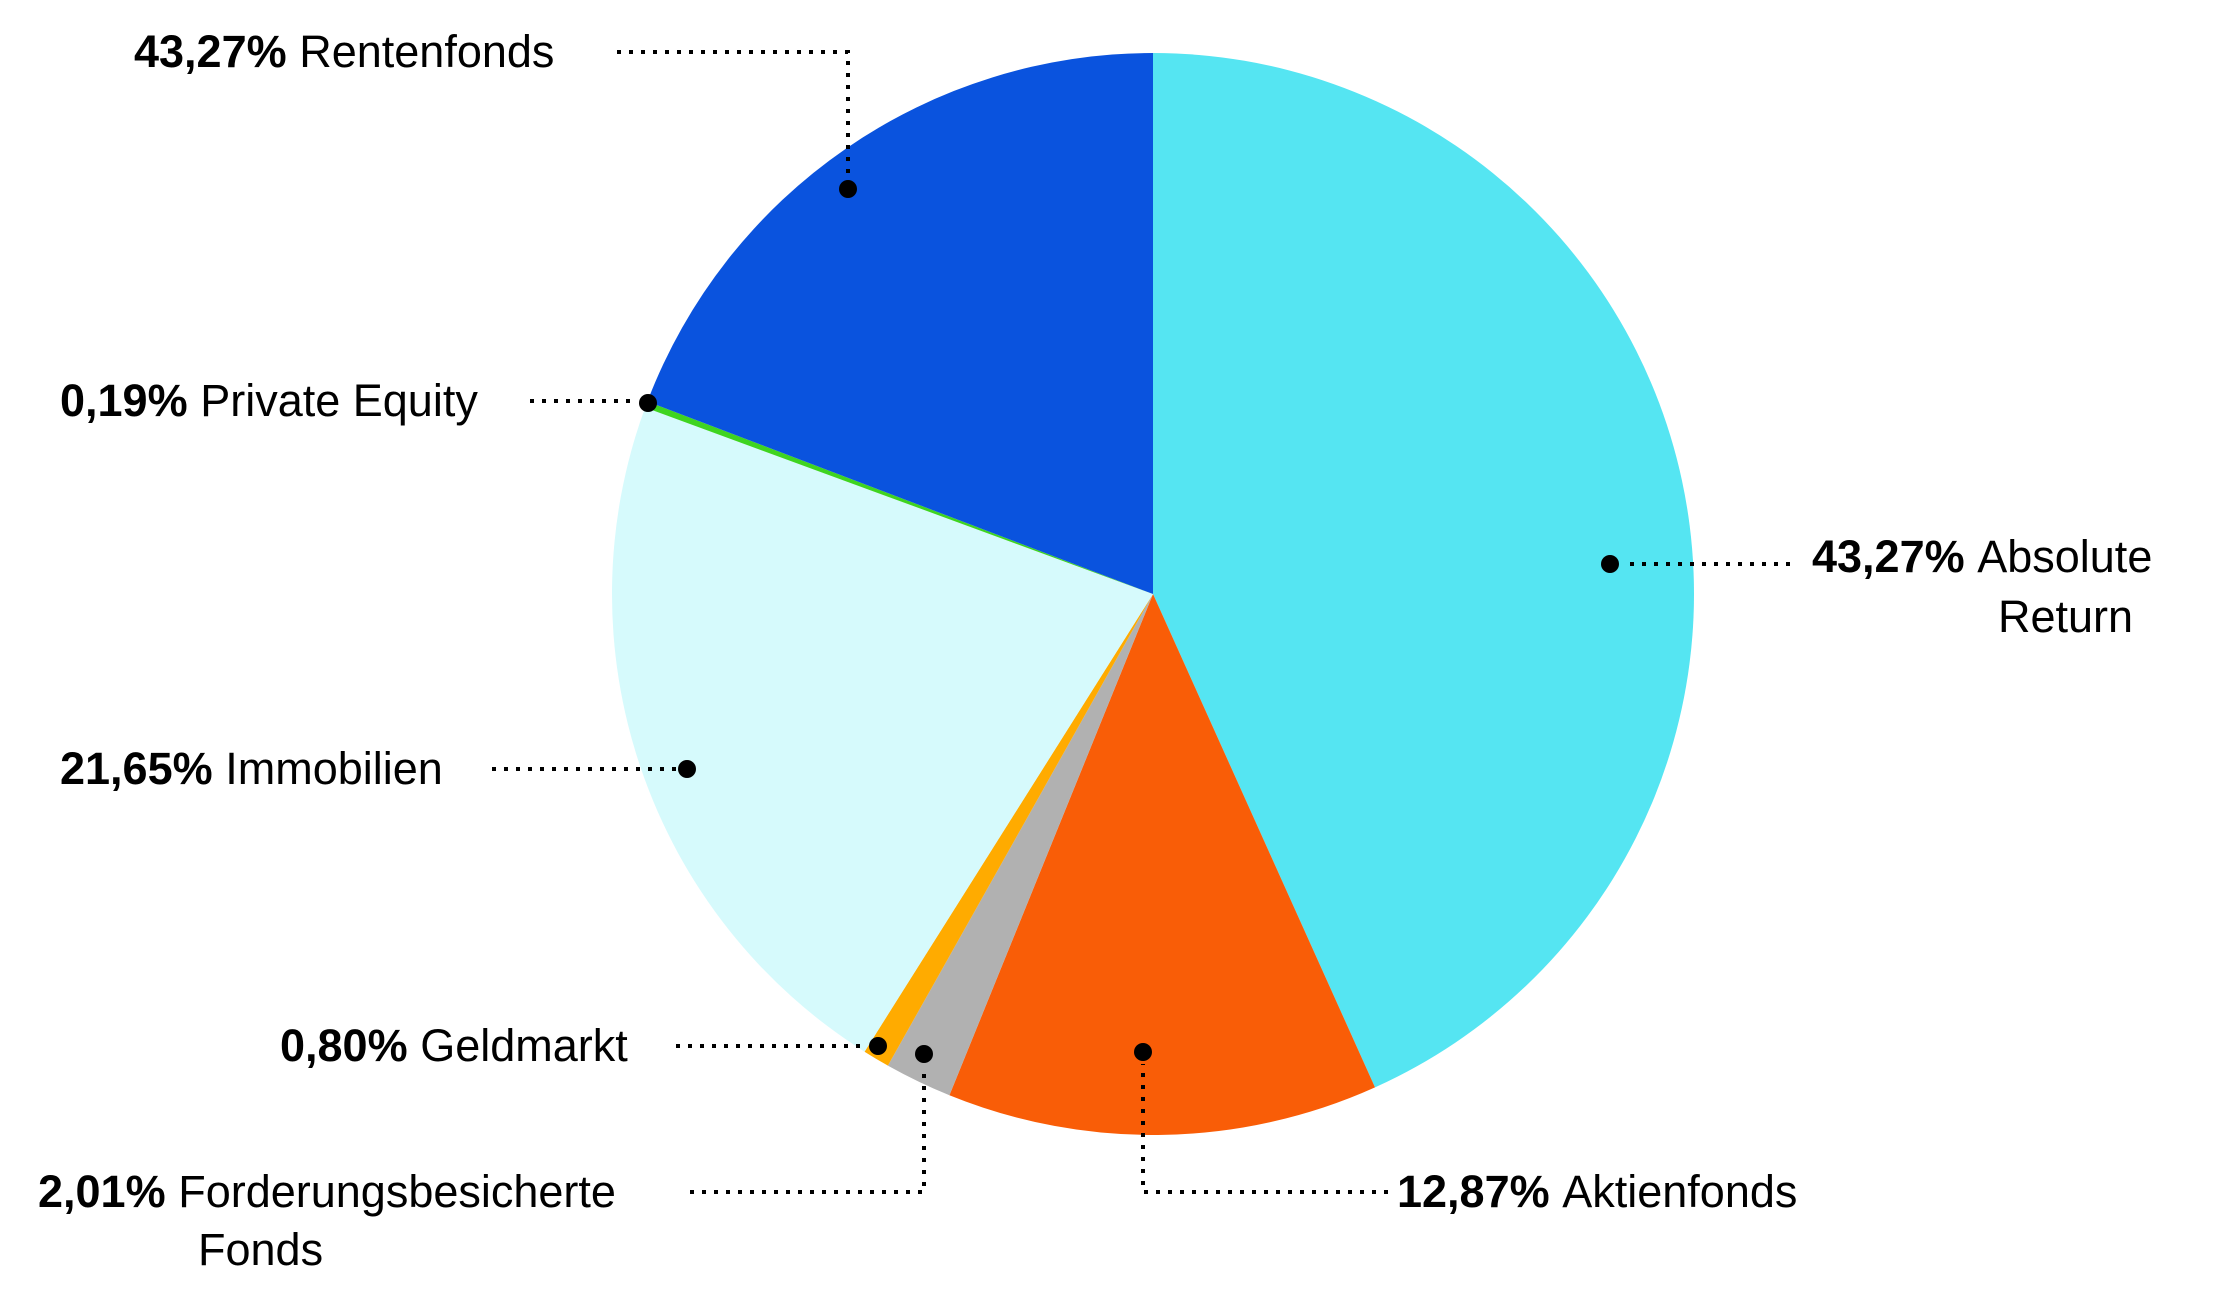 This screenshot has height=1292, width=2213. Describe the element at coordinates (339, 400) in the screenshot. I see `label-private-equity-name: Private Equity` at that location.